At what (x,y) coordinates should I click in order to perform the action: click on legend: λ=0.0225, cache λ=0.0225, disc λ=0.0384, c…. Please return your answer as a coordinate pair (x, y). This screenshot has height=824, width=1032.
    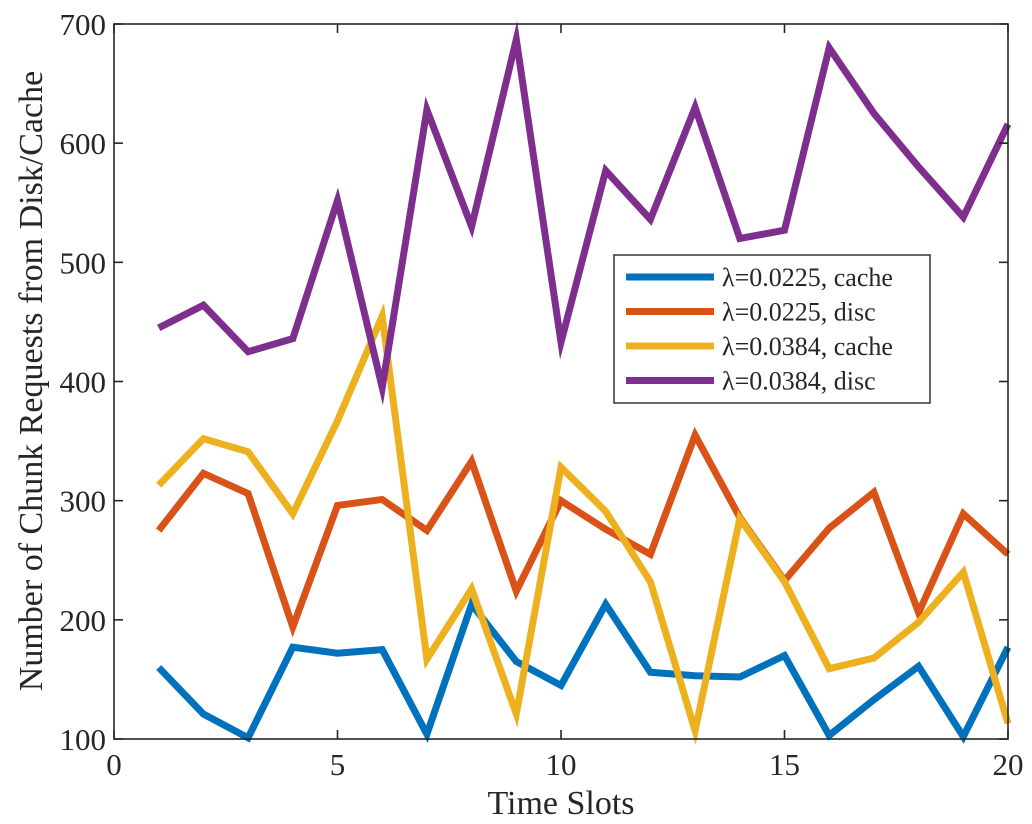
    Looking at the image, I should click on (772, 329).